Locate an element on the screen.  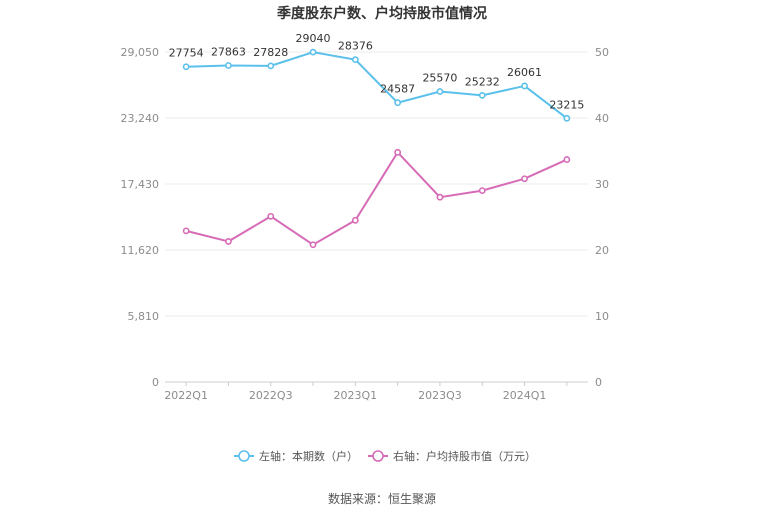
left-tick-label: 5,810 is located at coordinates (144, 316).